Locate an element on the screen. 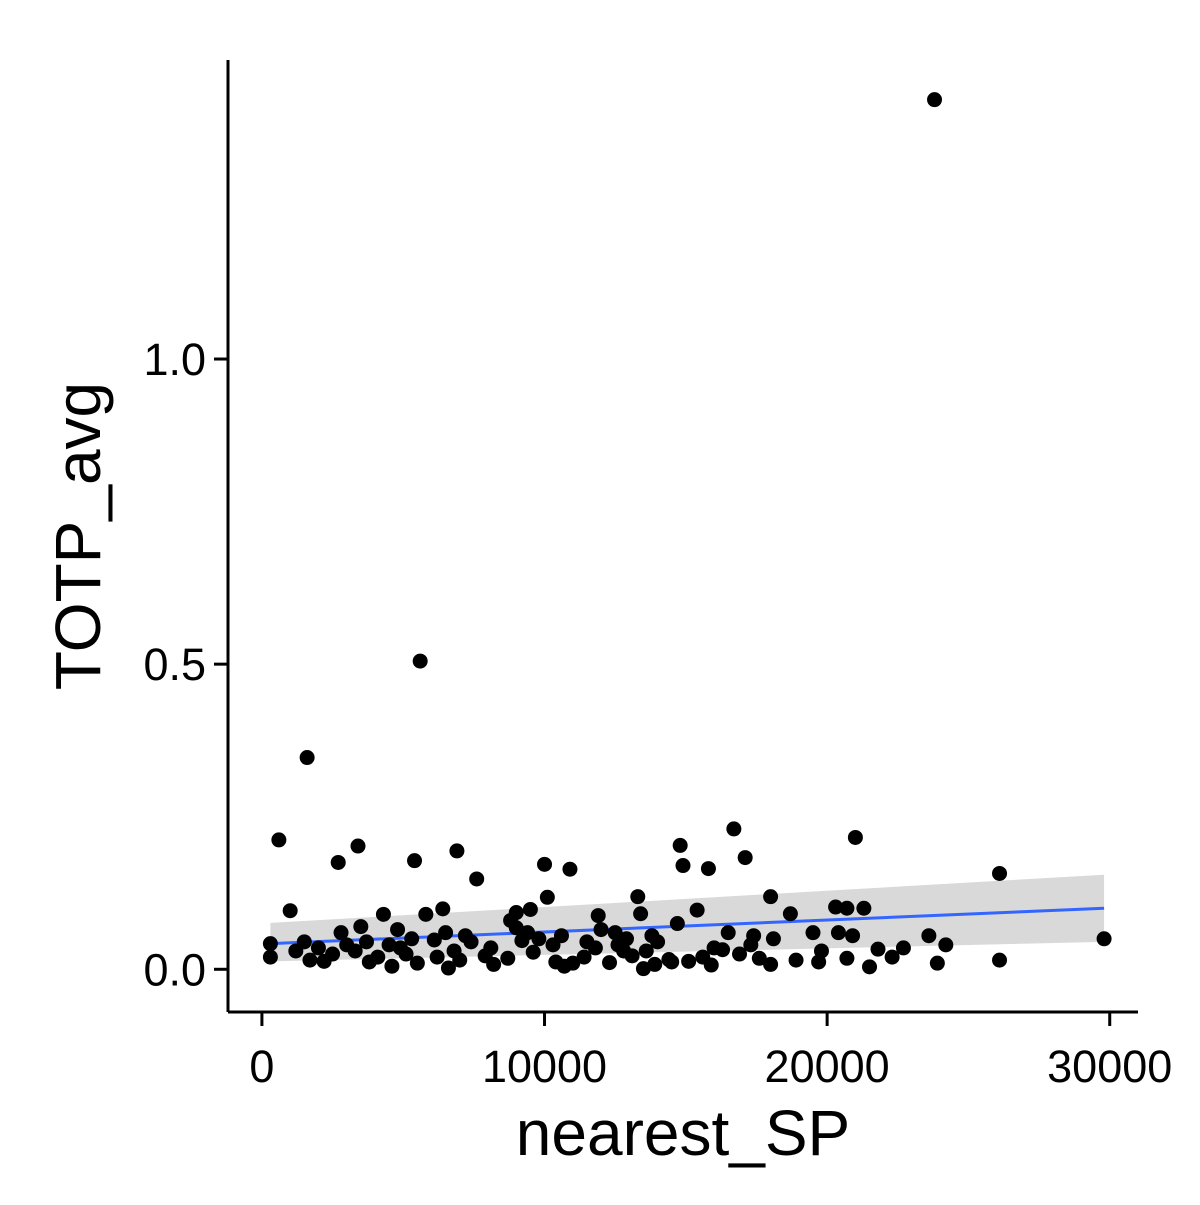 The height and width of the screenshot is (1205, 1200). confidence-ribbon is located at coordinates (687, 918).